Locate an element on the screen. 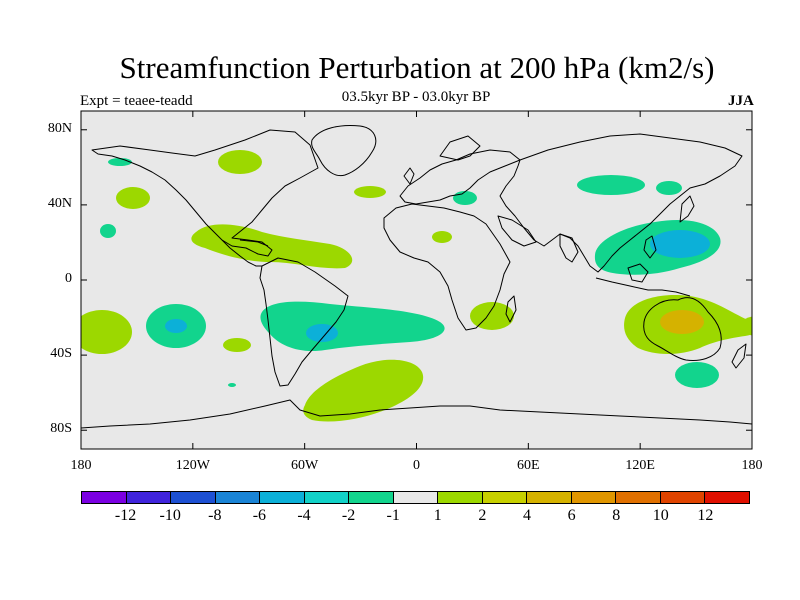  madagascar-coast is located at coordinates (511, 309).